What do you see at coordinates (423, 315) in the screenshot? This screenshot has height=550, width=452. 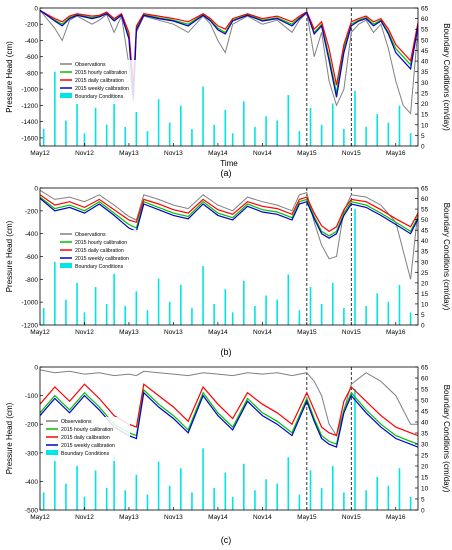 I see `y2-tick-label: 5` at bounding box center [423, 315].